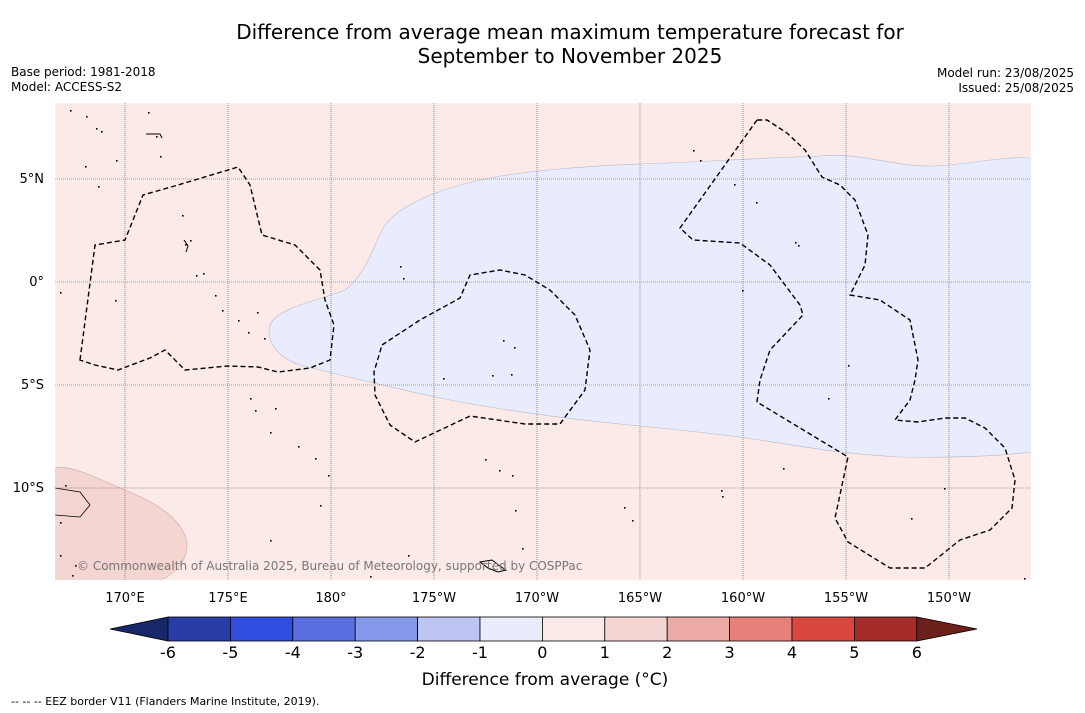  I want to click on colorbar-title: Difference from average (°C), so click(545, 680).